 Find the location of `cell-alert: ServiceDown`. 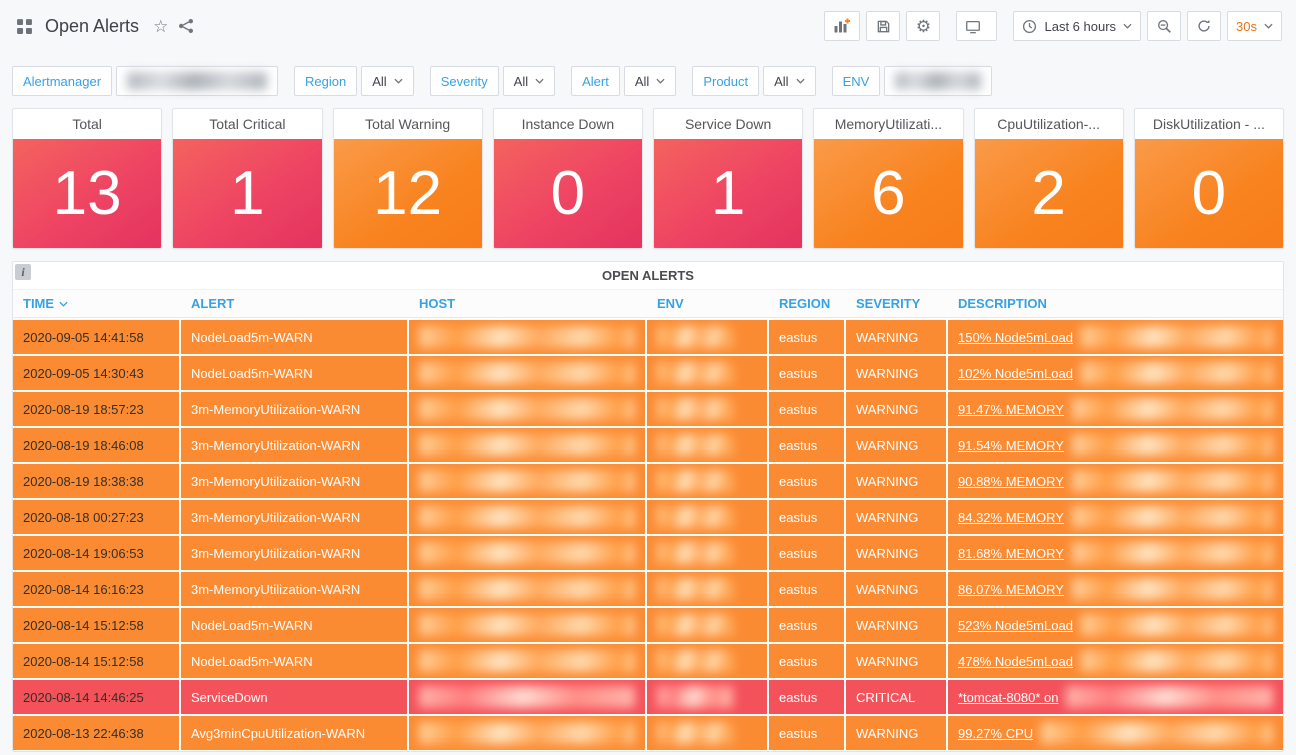

cell-alert: ServiceDown is located at coordinates (294, 697).